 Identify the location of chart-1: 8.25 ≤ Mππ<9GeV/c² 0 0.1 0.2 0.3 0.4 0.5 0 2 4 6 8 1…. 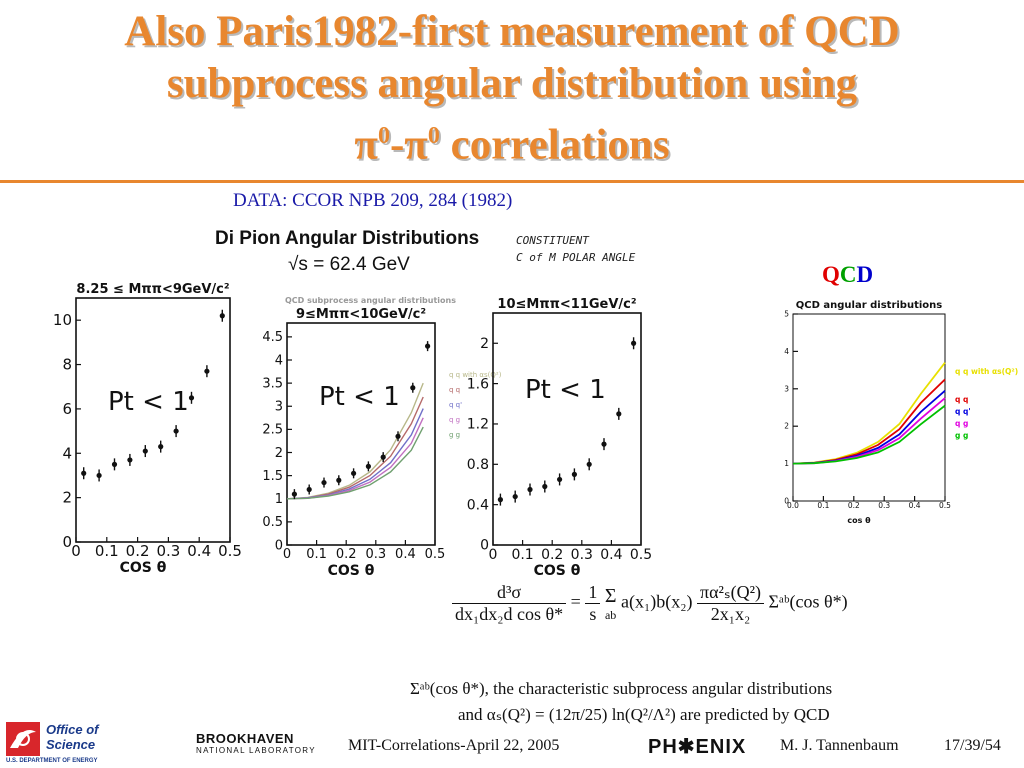
(147, 429).